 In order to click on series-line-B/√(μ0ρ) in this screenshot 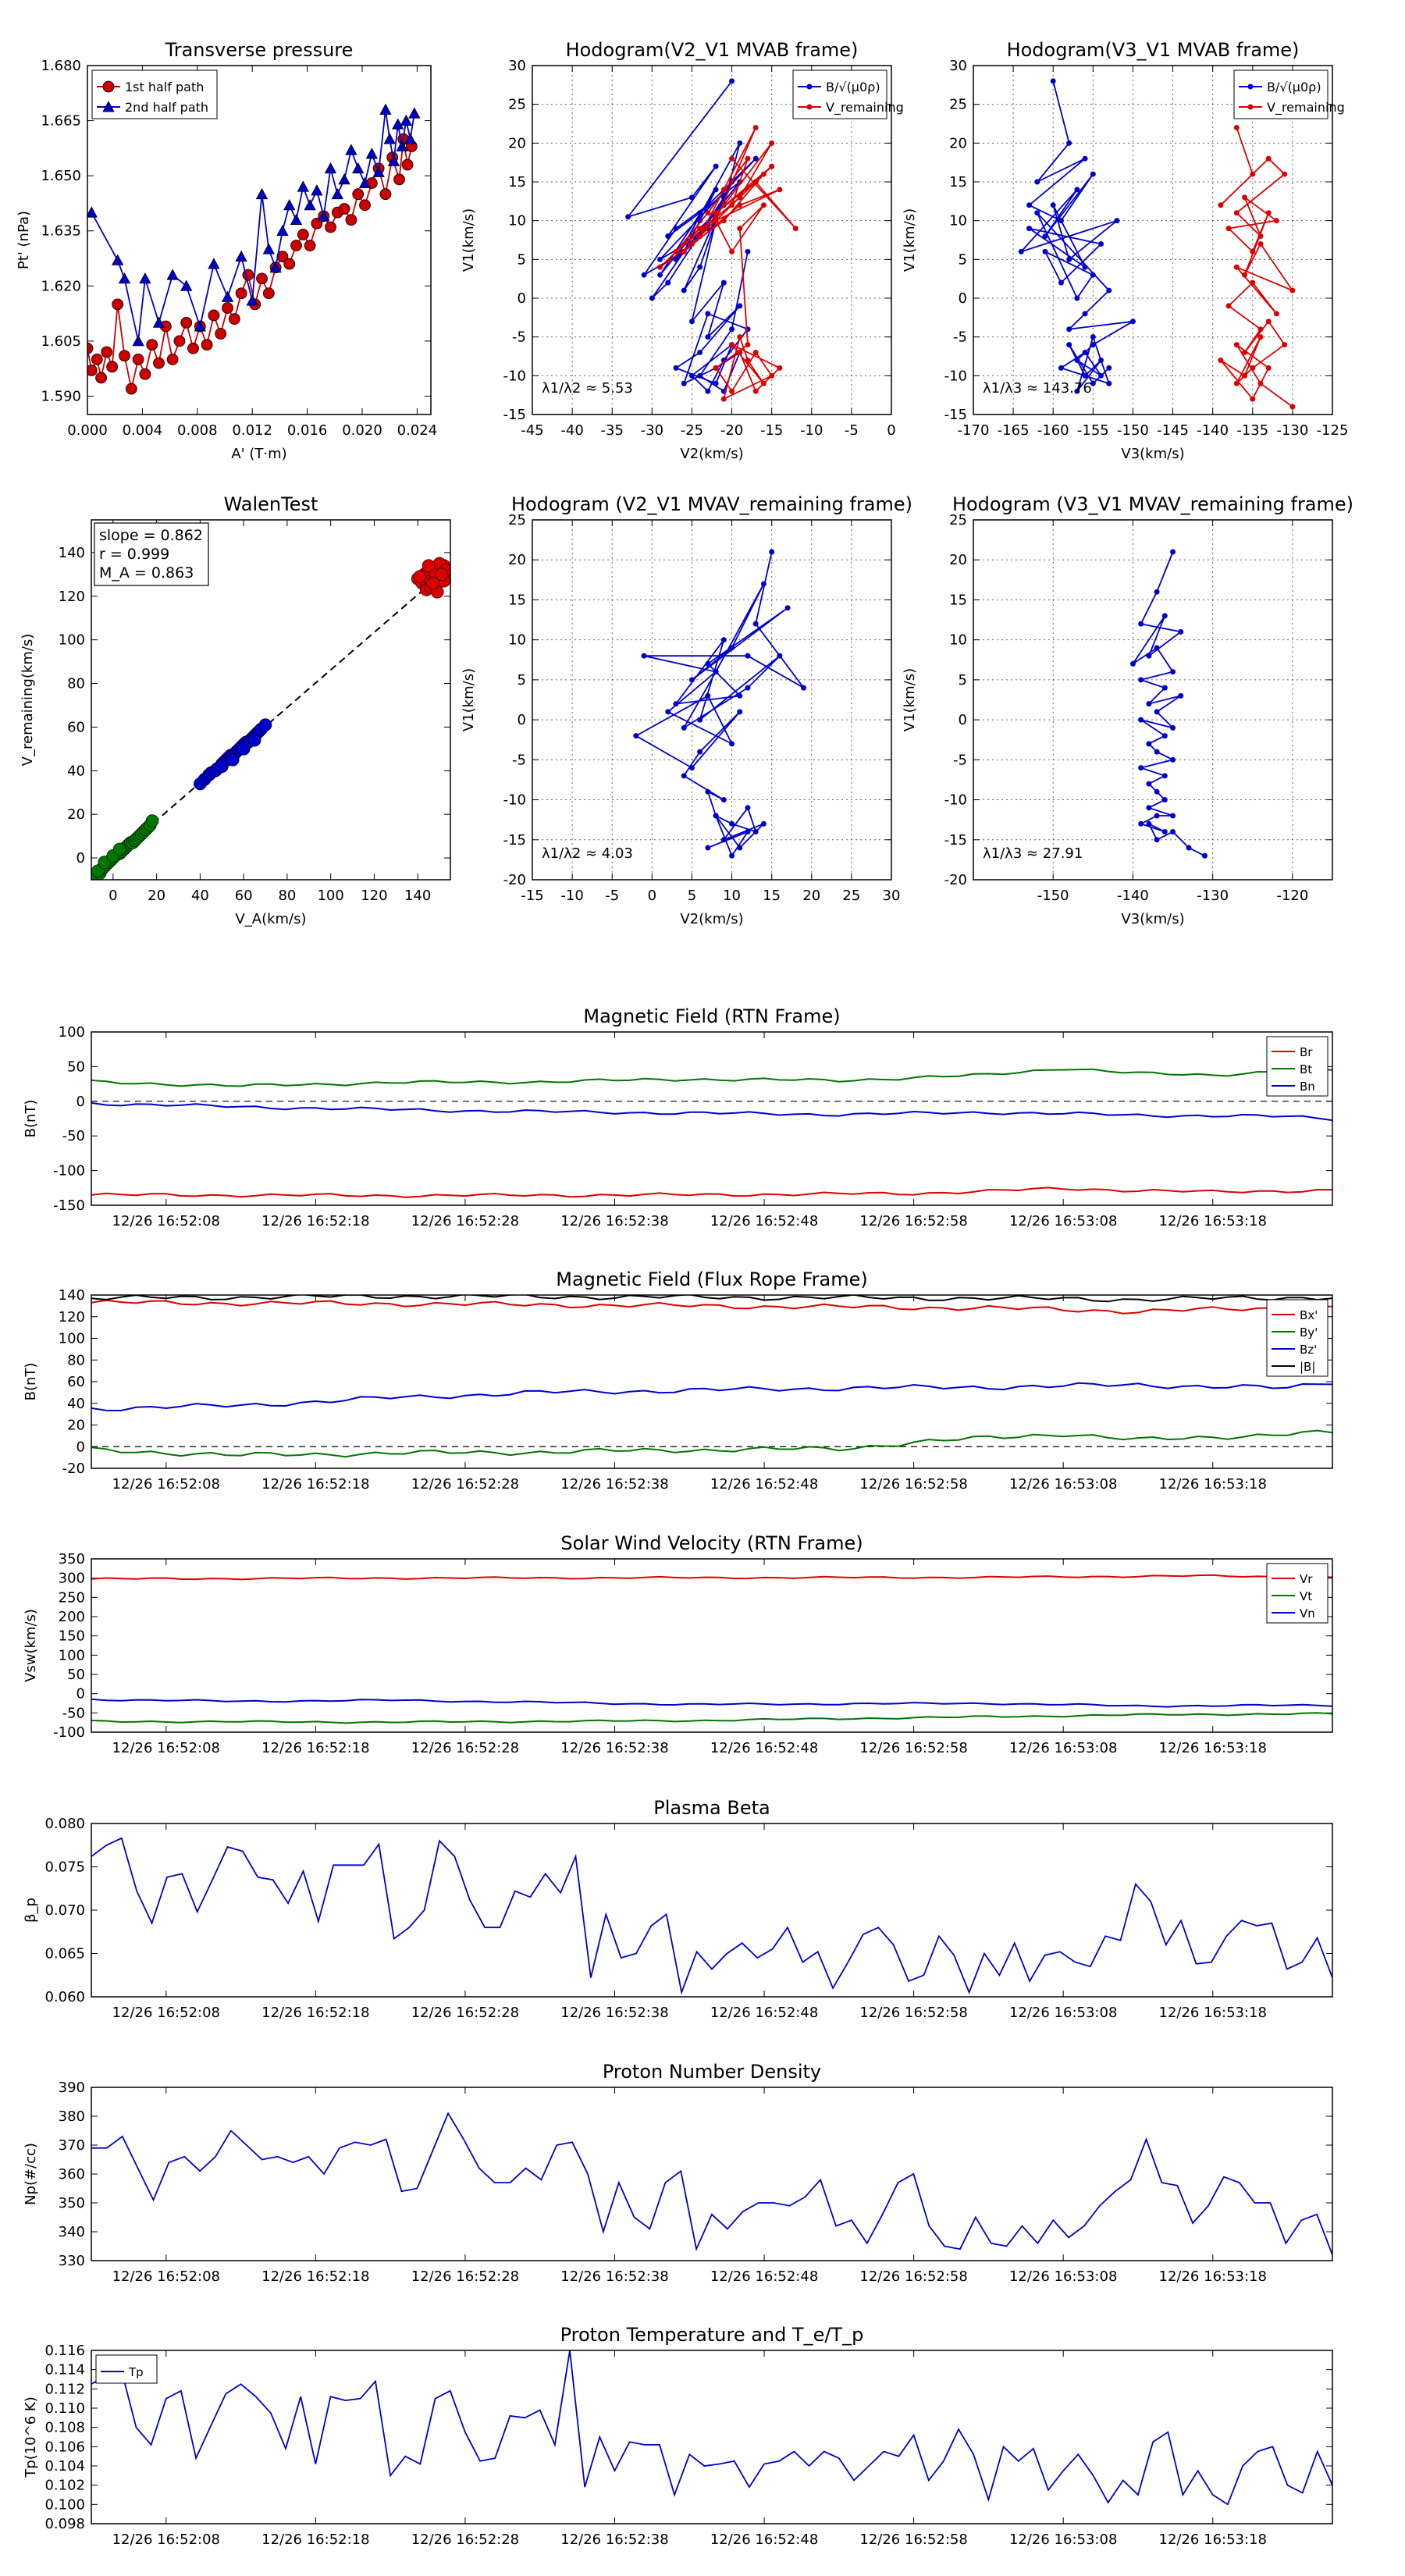, I will do `click(1076, 236)`.